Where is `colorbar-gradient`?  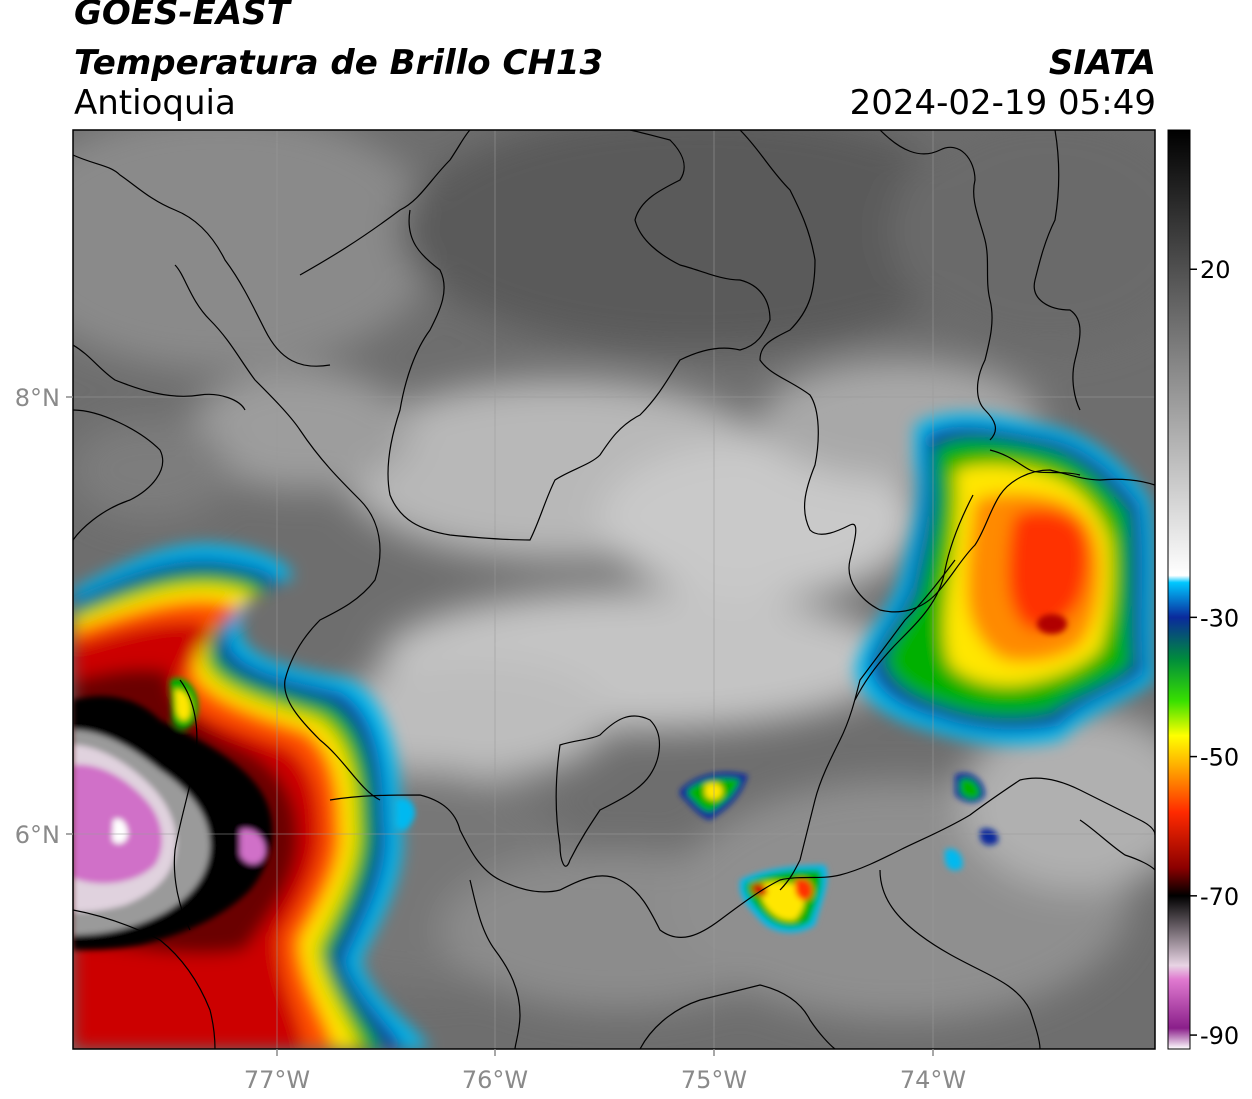
colorbar-gradient is located at coordinates (1179, 589).